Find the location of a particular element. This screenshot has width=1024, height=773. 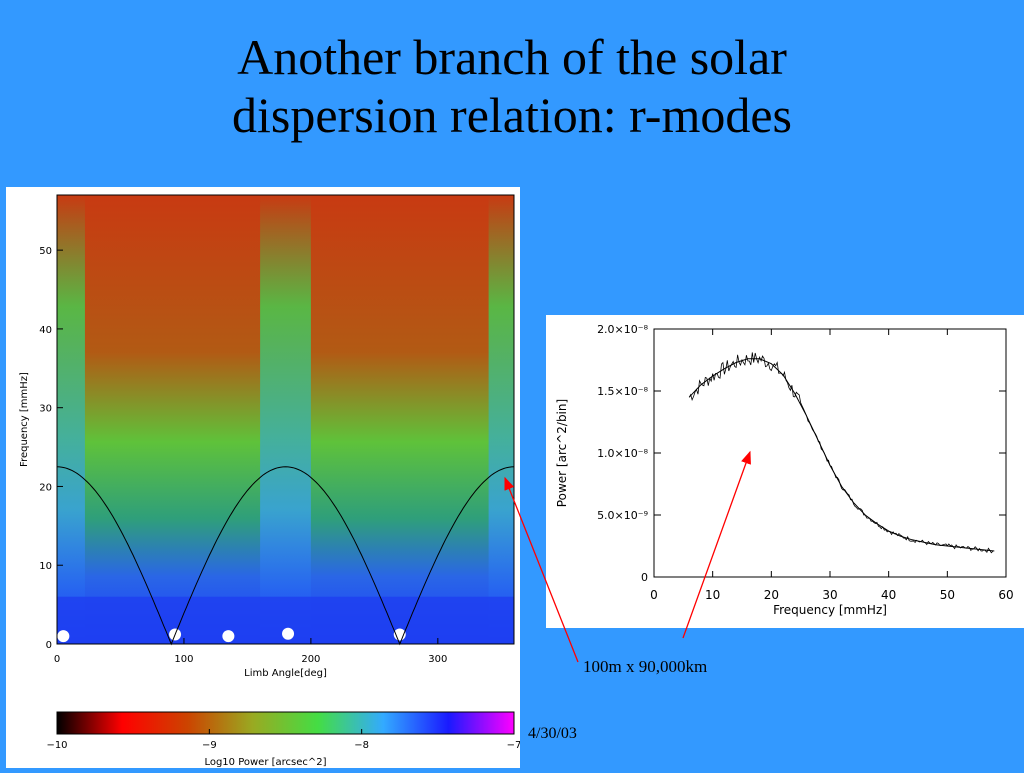

x-tick-label: 20 is located at coordinates (771, 595).